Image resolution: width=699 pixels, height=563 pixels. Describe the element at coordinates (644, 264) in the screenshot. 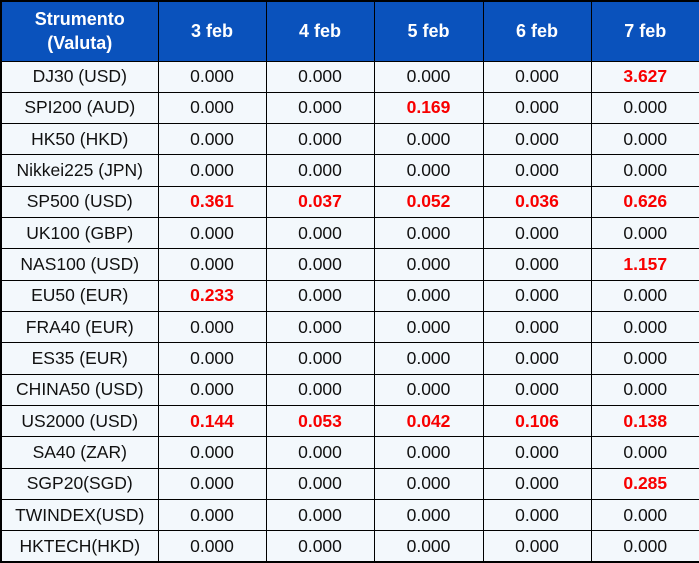

I see `value-cell-highlighted: 1.157` at that location.